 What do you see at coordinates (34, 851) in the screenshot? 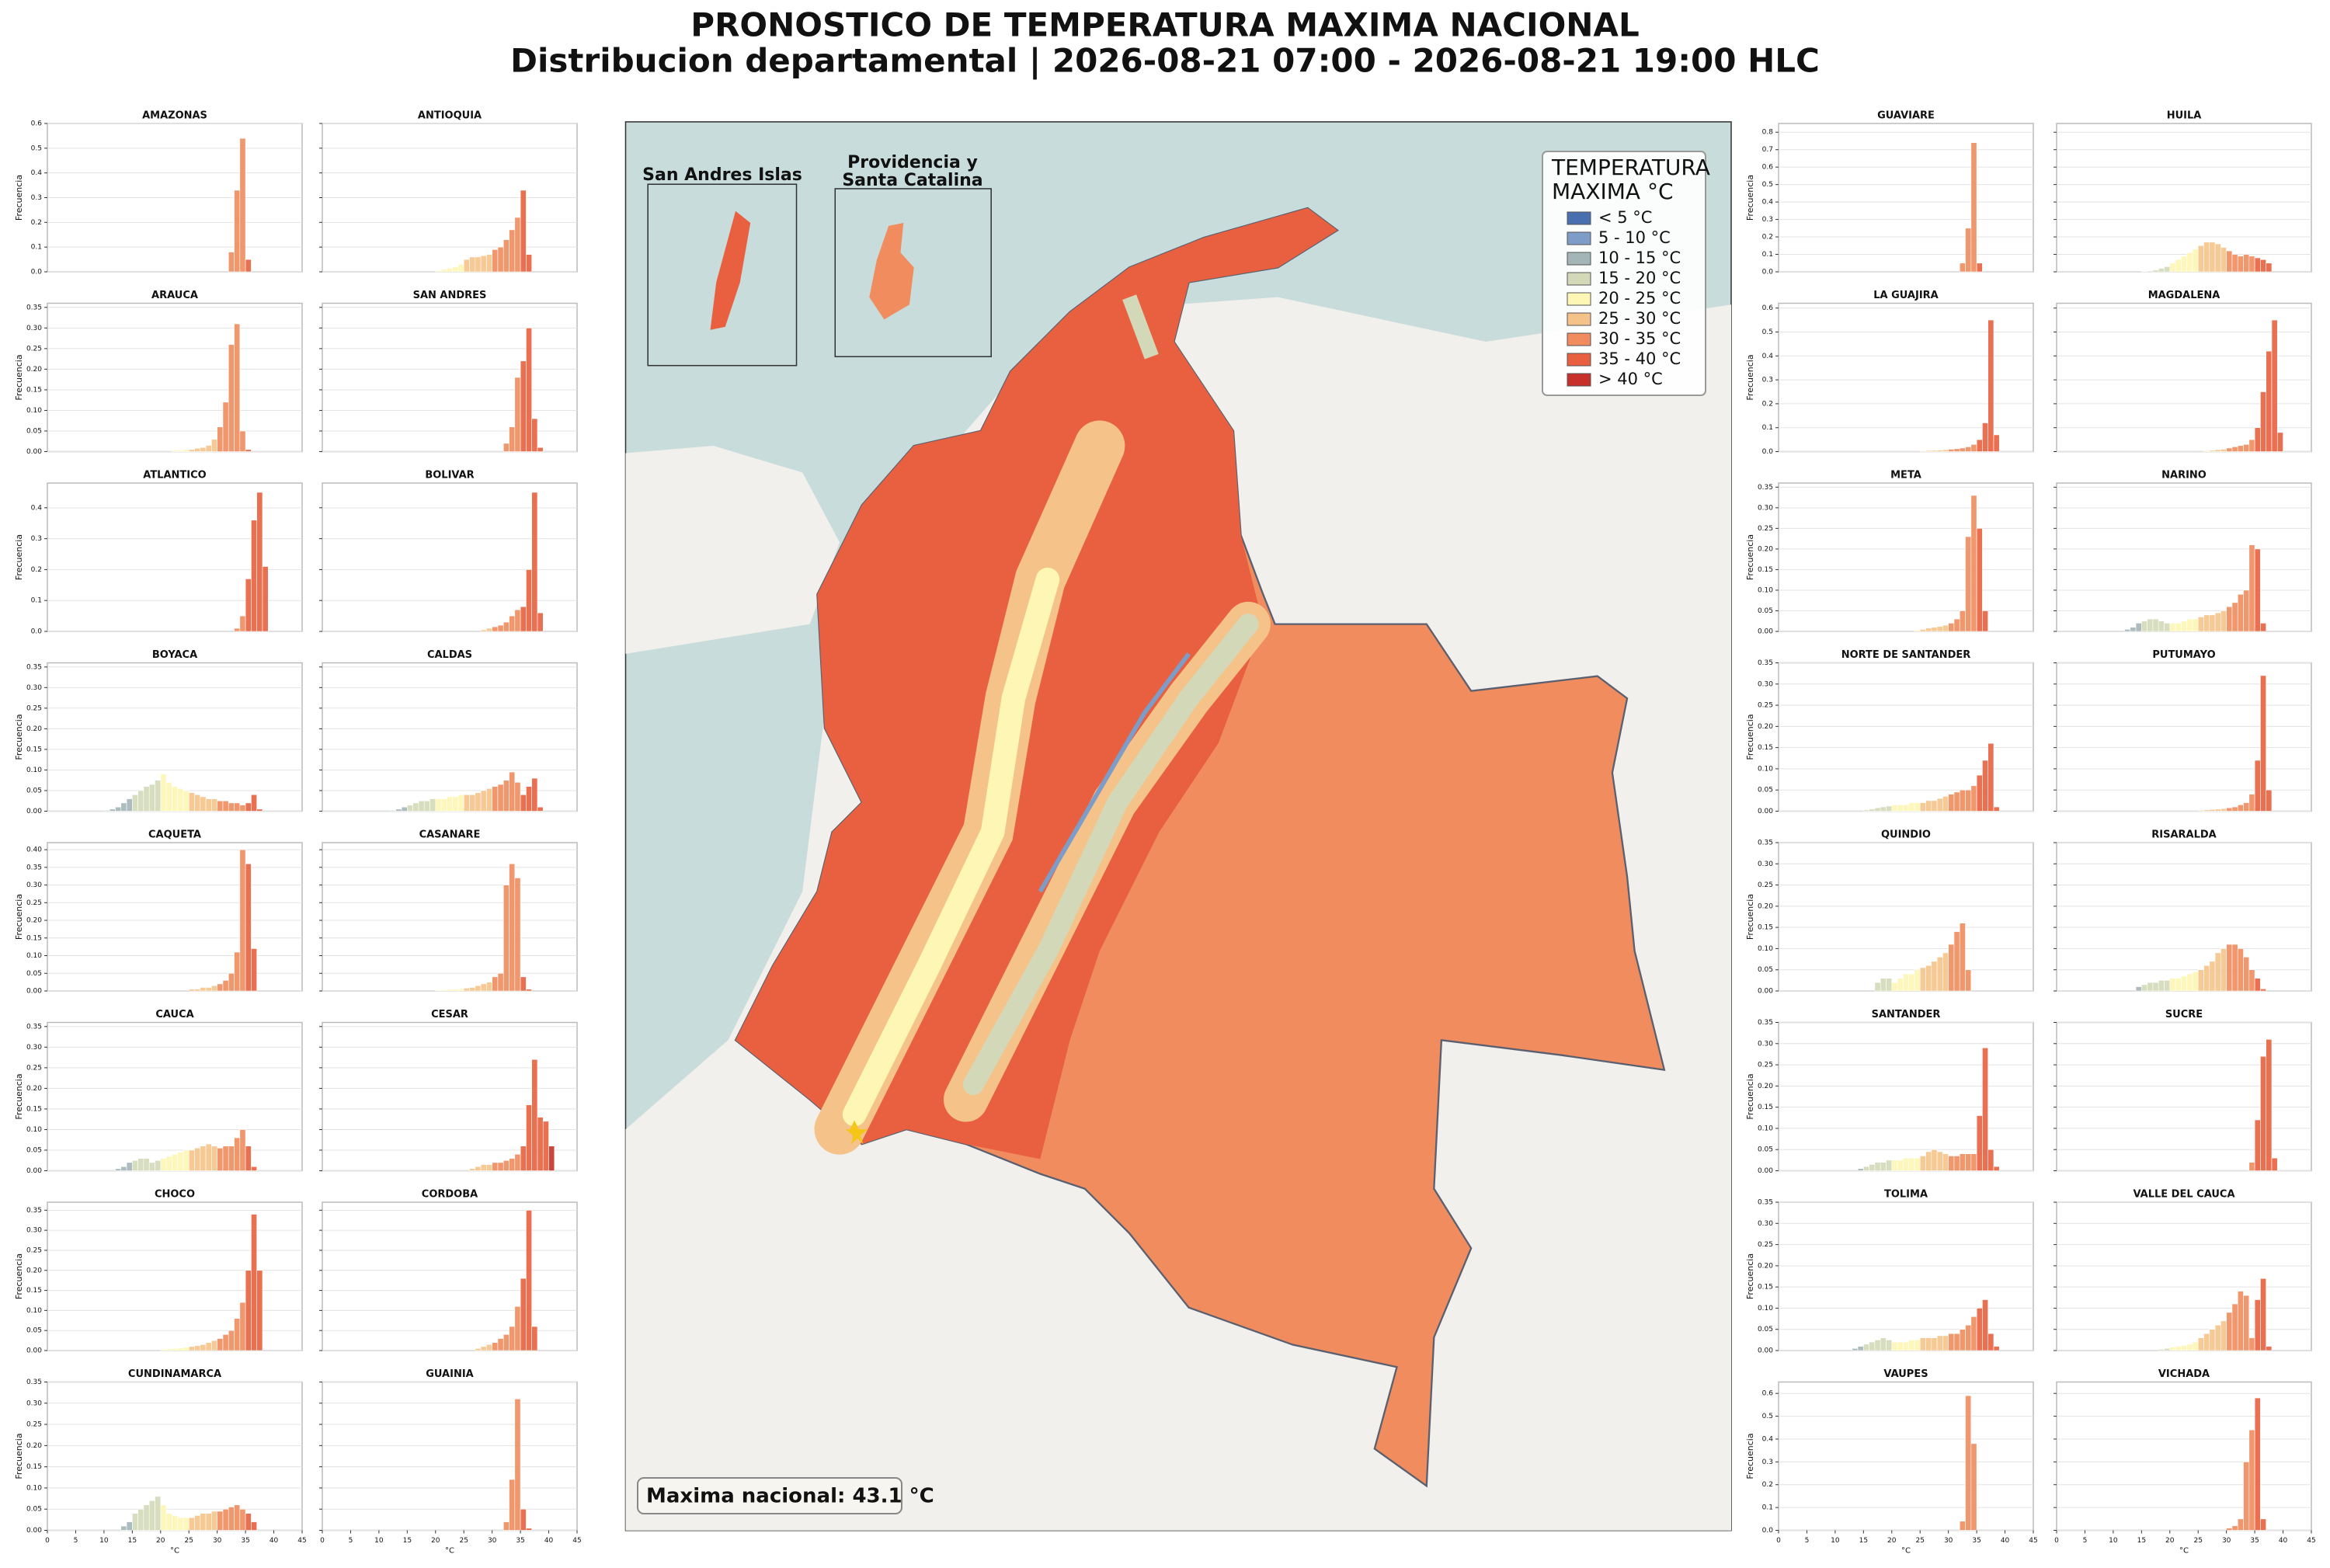
I see `y-tick-label: 0.40` at bounding box center [34, 851].